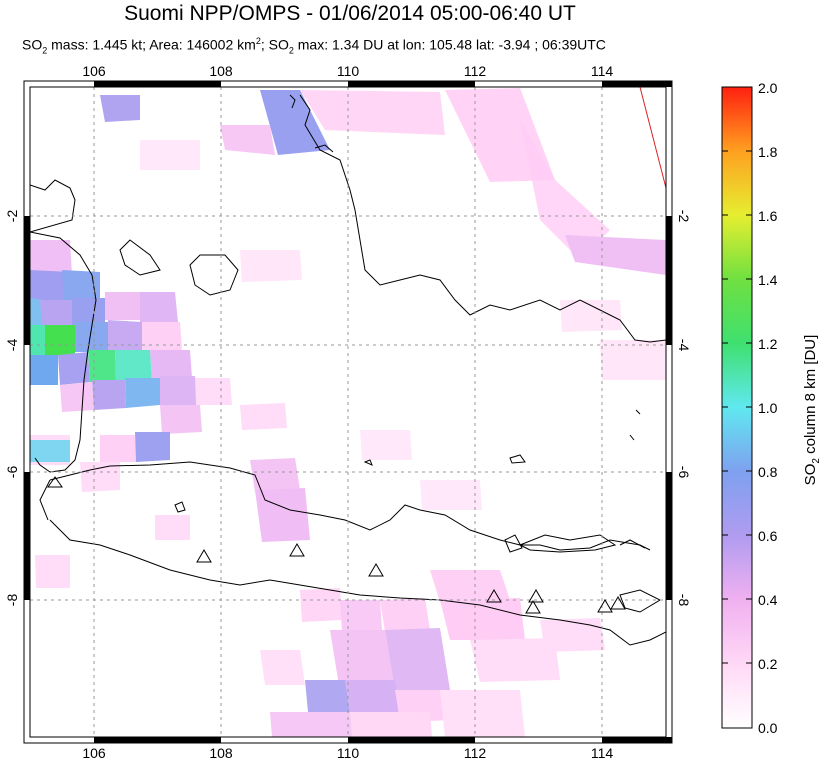 This screenshot has height=759, width=823. Describe the element at coordinates (768, 728) in the screenshot. I see `colorbar-tick: 0.0` at that location.